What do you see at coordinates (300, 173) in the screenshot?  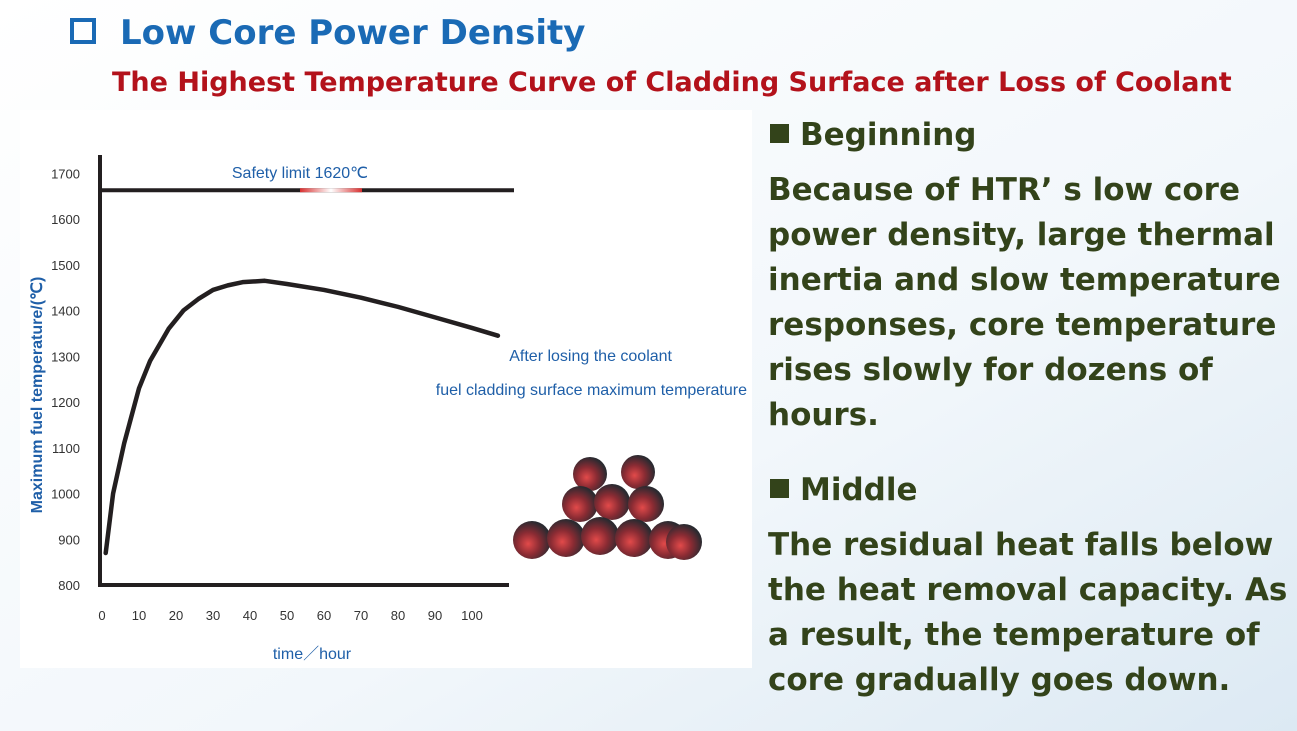 I see `safety-limit-label: Safety limit 1620℃` at bounding box center [300, 173].